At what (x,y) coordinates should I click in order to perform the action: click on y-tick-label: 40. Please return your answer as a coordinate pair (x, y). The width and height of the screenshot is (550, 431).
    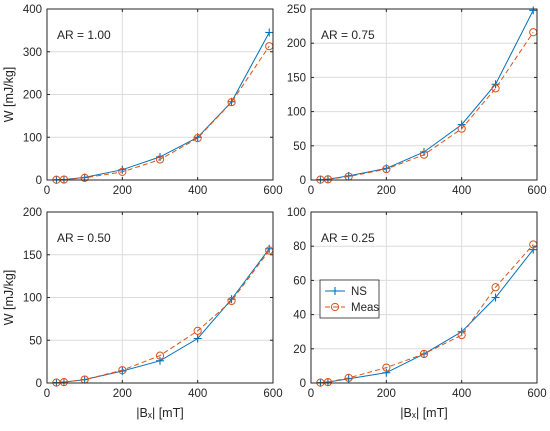
    Looking at the image, I should click on (299, 316).